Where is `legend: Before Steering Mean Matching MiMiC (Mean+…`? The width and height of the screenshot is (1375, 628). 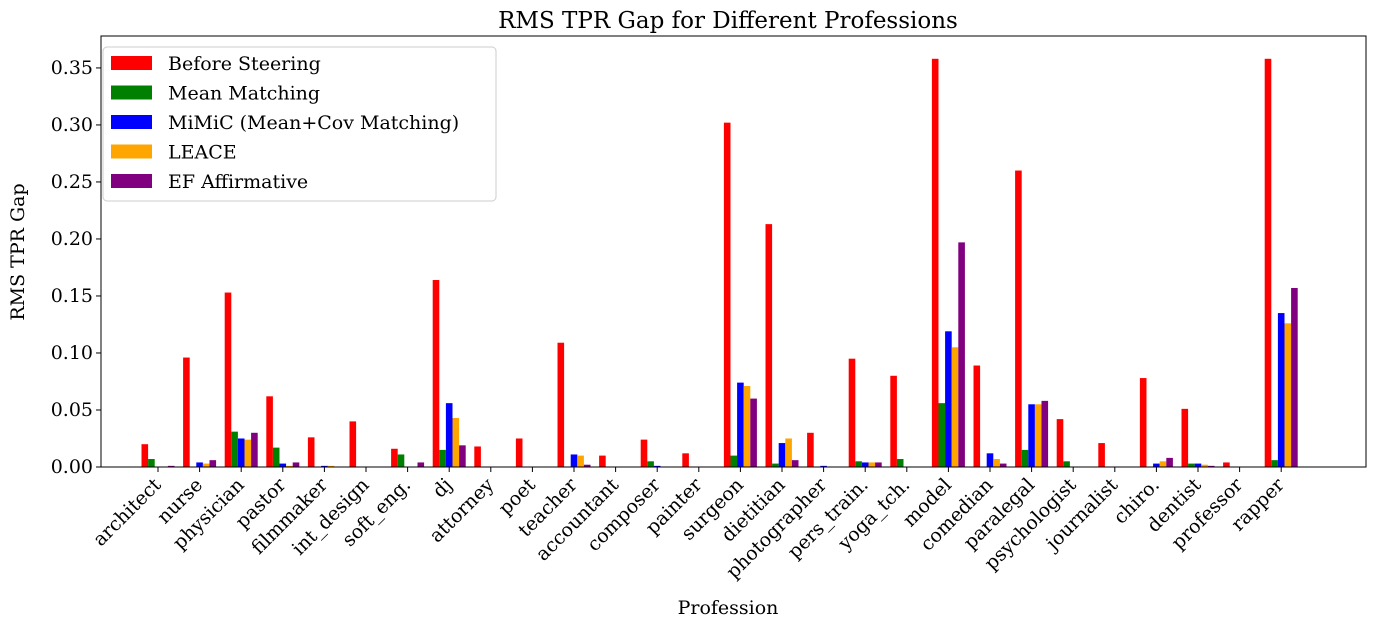
legend: Before Steering Mean Matching MiMiC (Mean+… is located at coordinates (299, 124).